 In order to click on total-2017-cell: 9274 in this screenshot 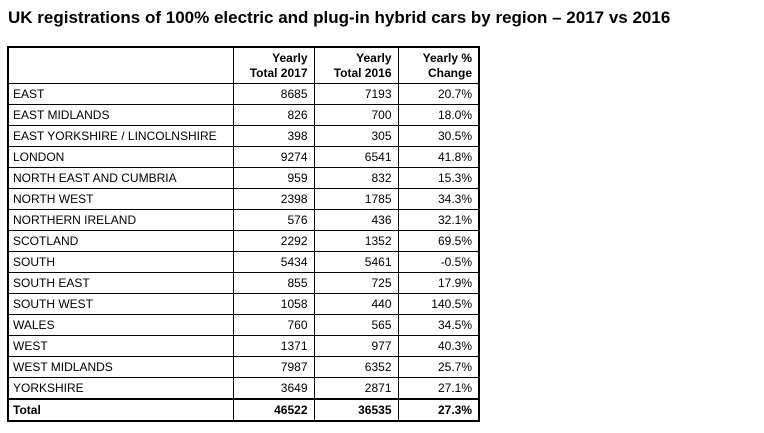, I will do `click(273, 157)`.